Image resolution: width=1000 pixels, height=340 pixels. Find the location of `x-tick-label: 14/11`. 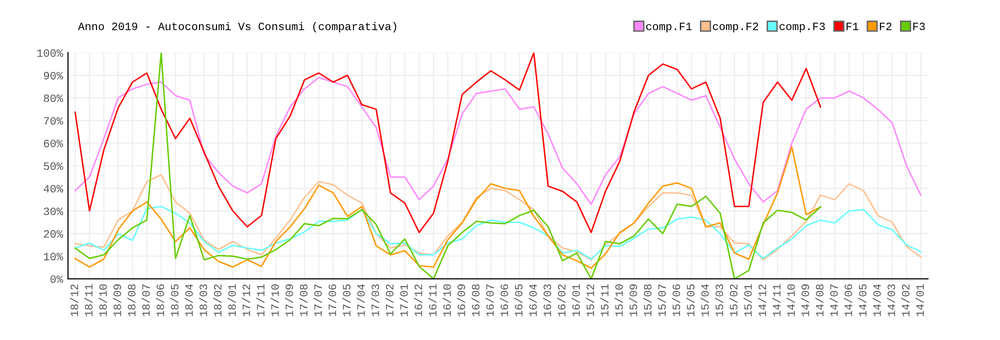

x-tick-label: 14/11 is located at coordinates (776, 300).